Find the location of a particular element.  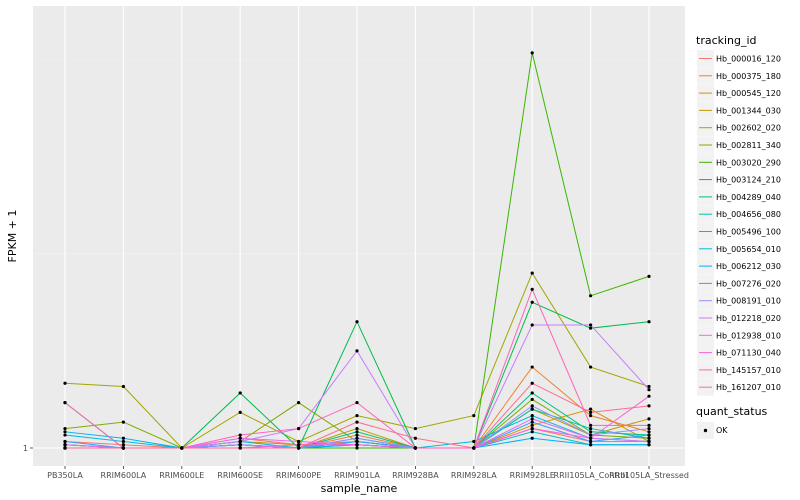

legend-label: Hb_071130_040 is located at coordinates (748, 353).